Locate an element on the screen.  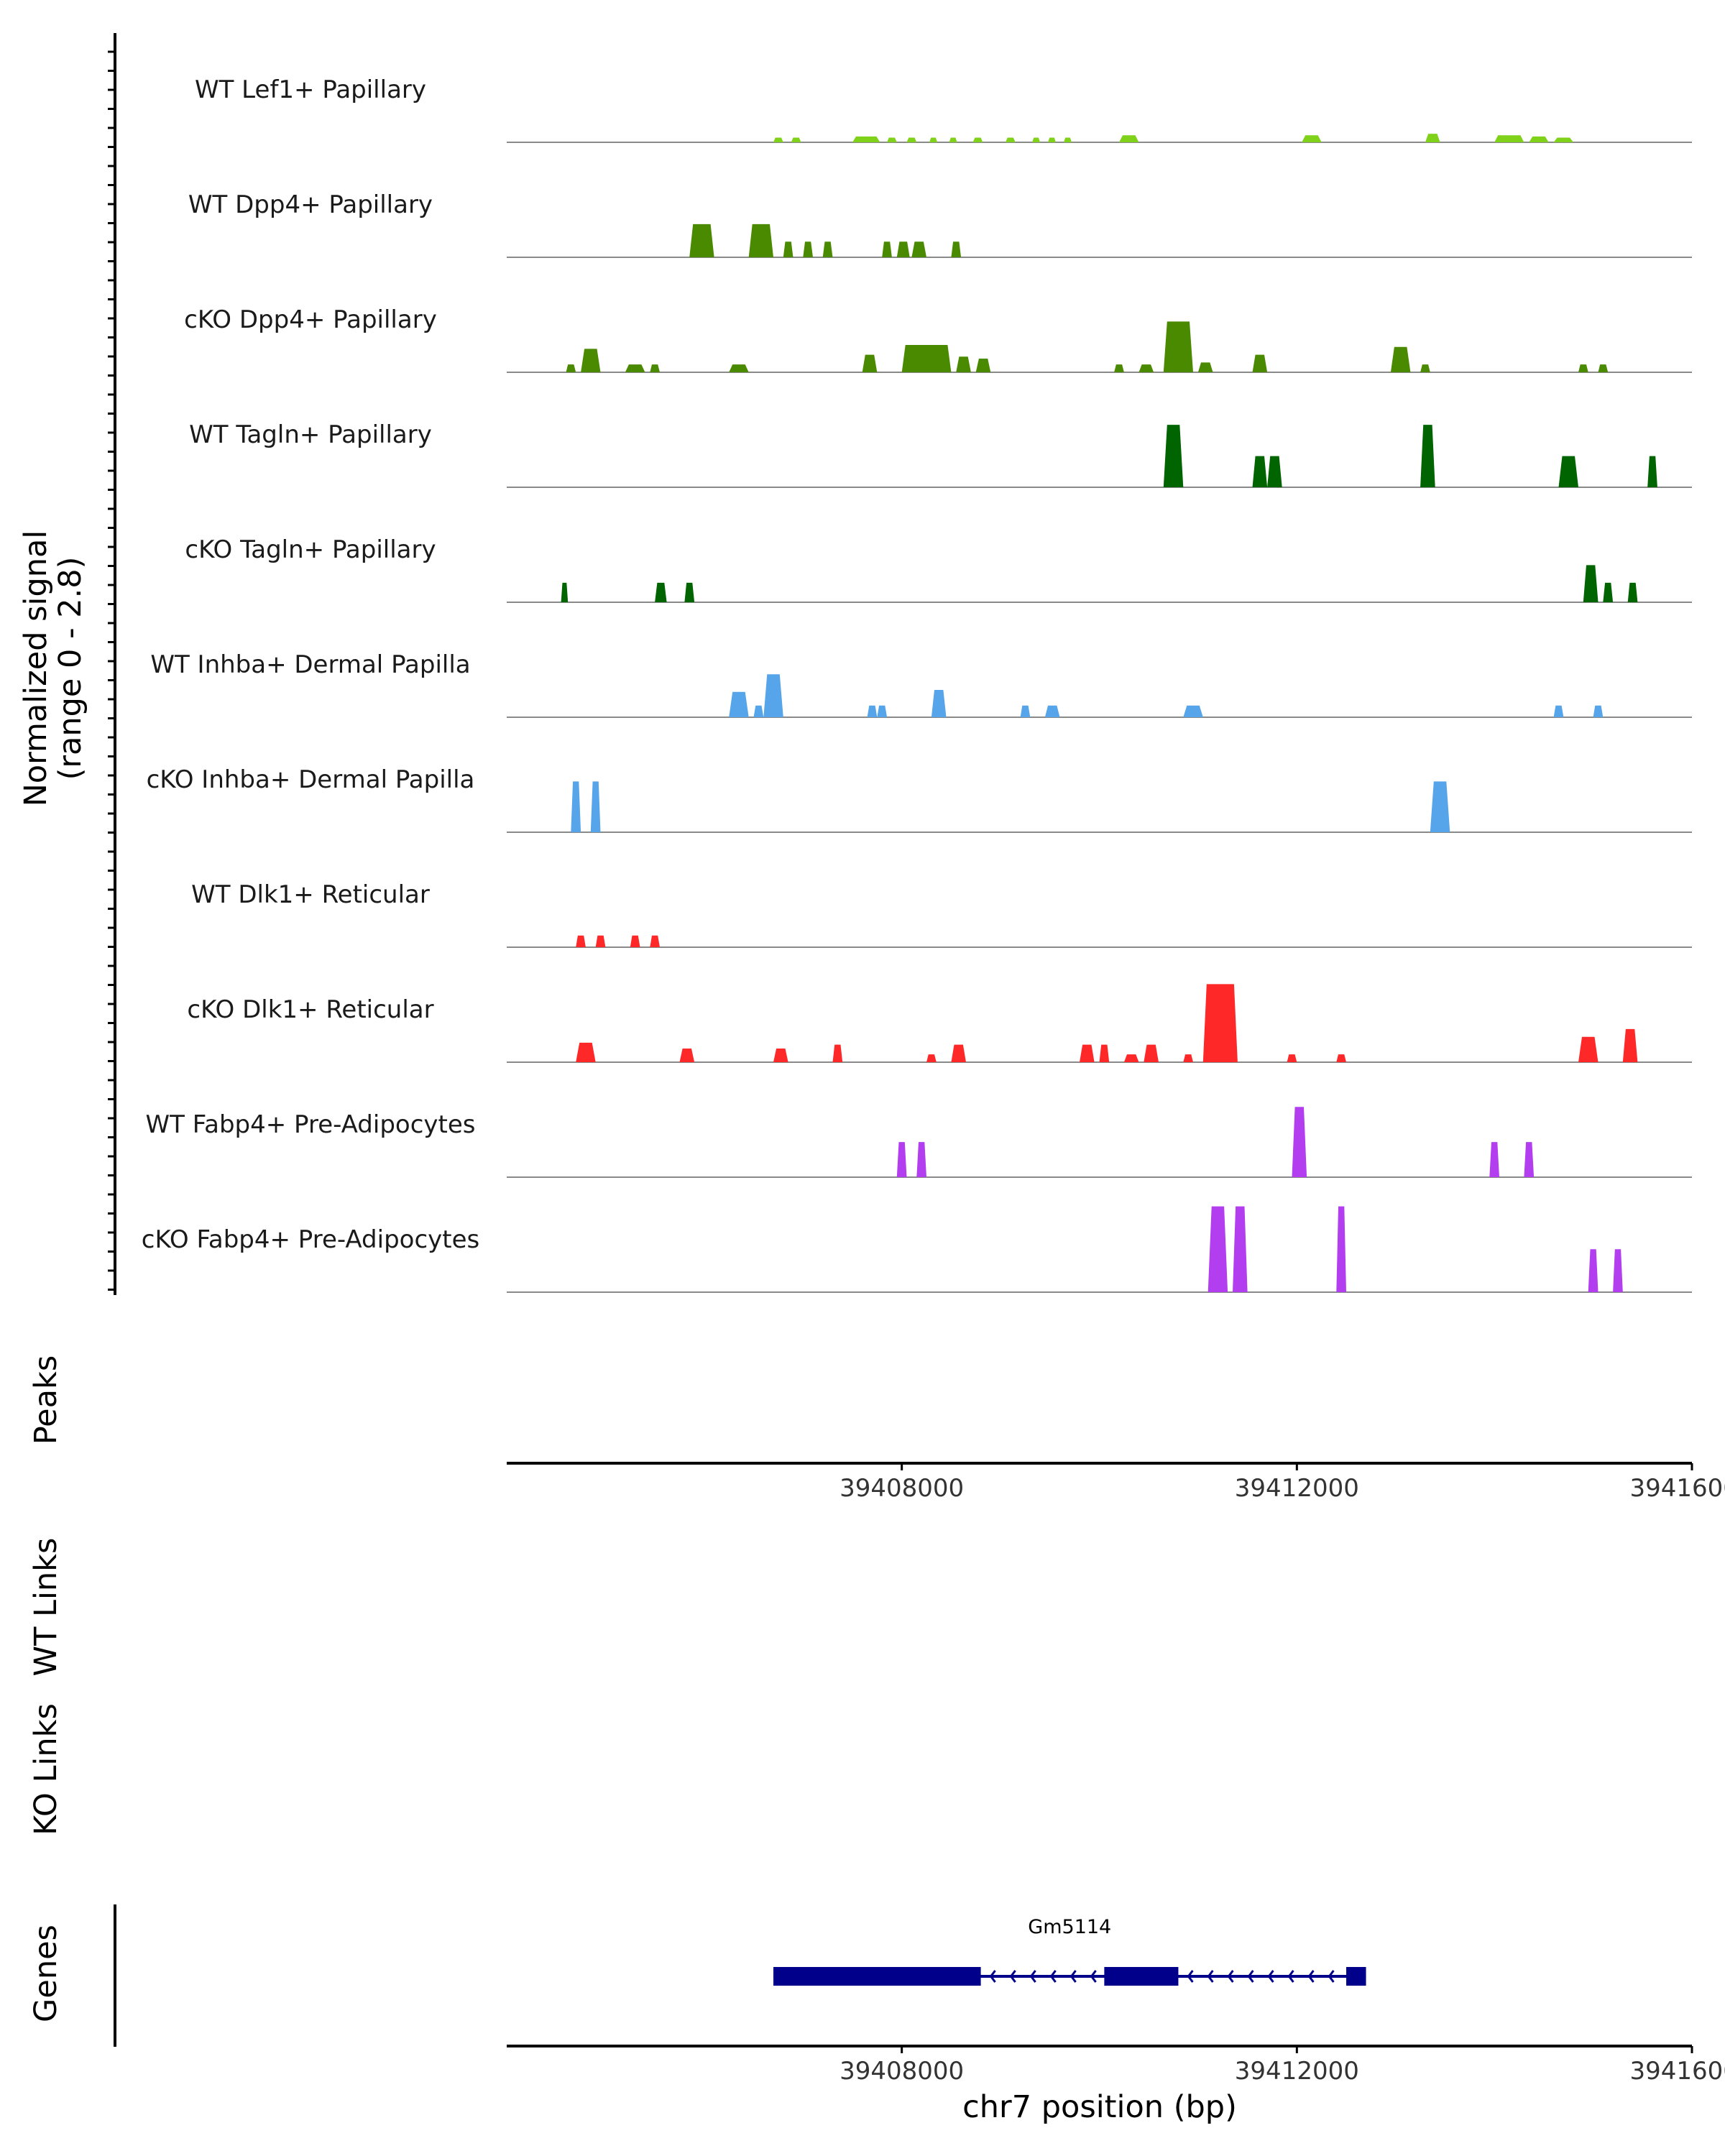
gene-name-label: Gm5114 is located at coordinates (1069, 1927).